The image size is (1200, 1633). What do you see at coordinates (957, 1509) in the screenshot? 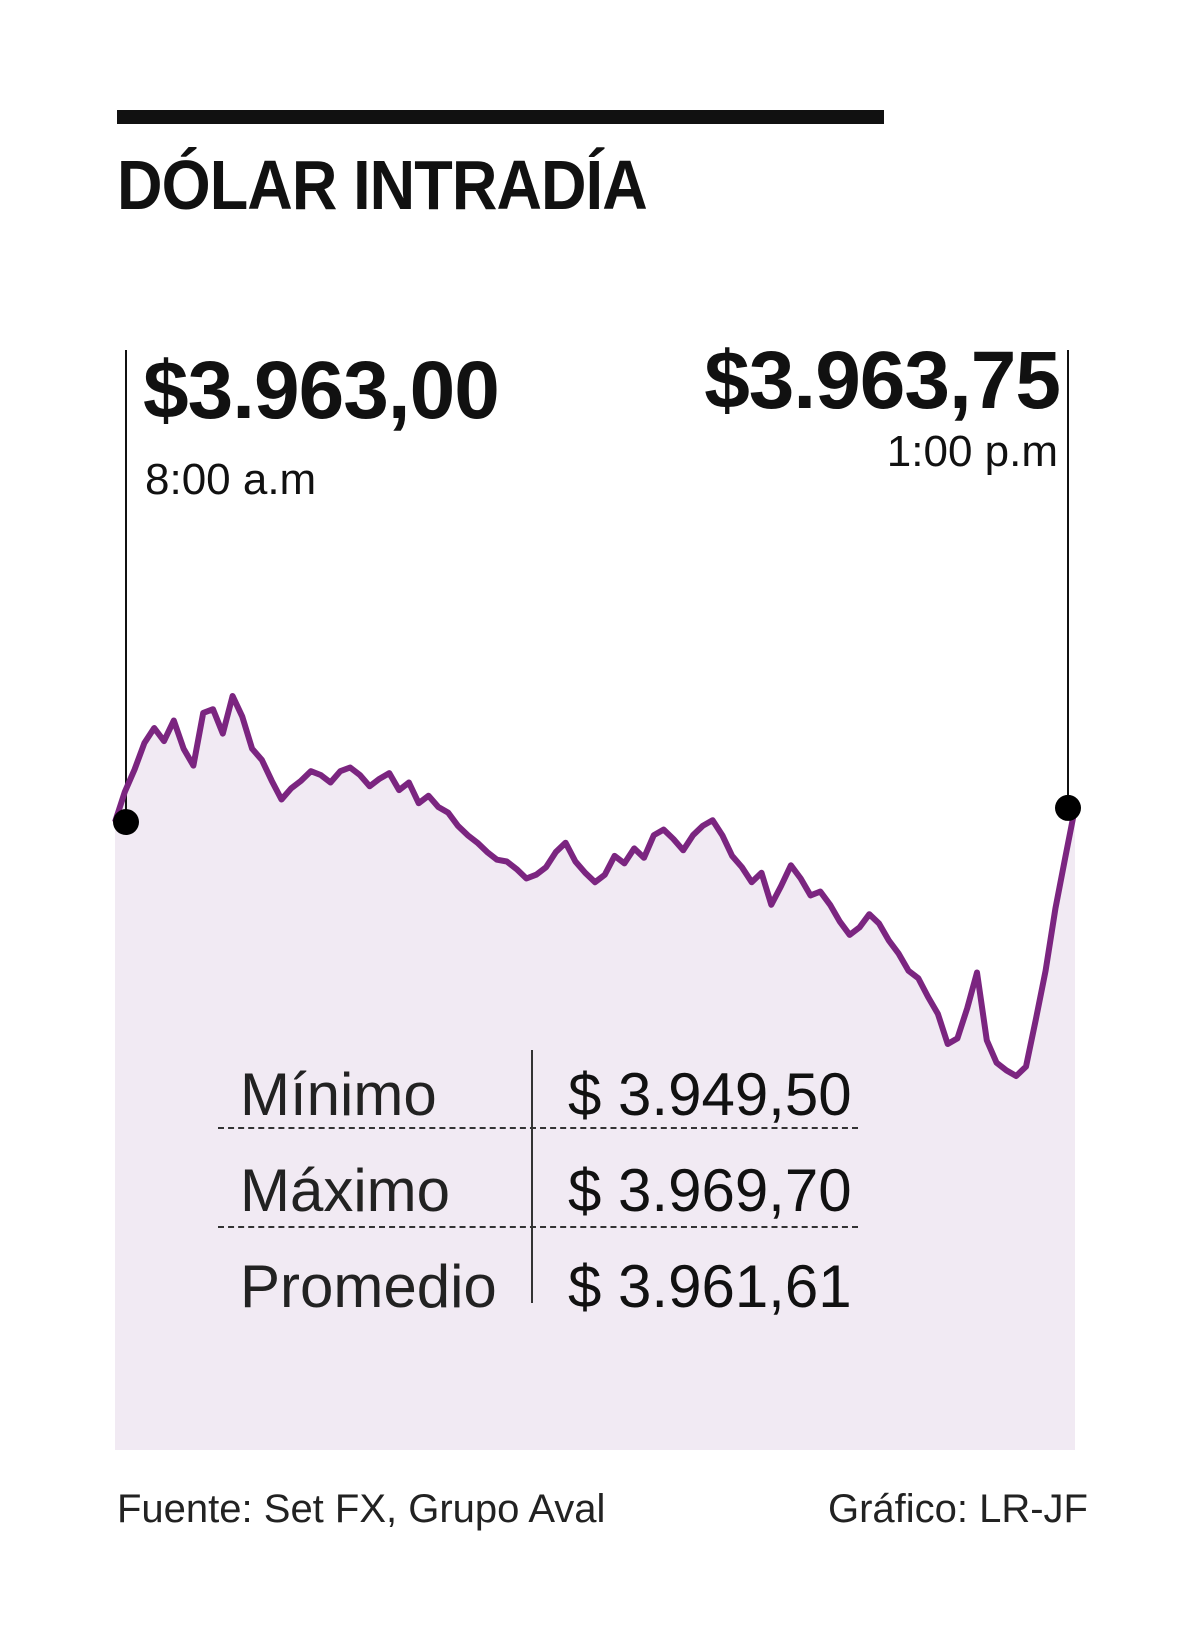
I see `graphic-credit: Gráfico: LR-JF` at bounding box center [957, 1509].